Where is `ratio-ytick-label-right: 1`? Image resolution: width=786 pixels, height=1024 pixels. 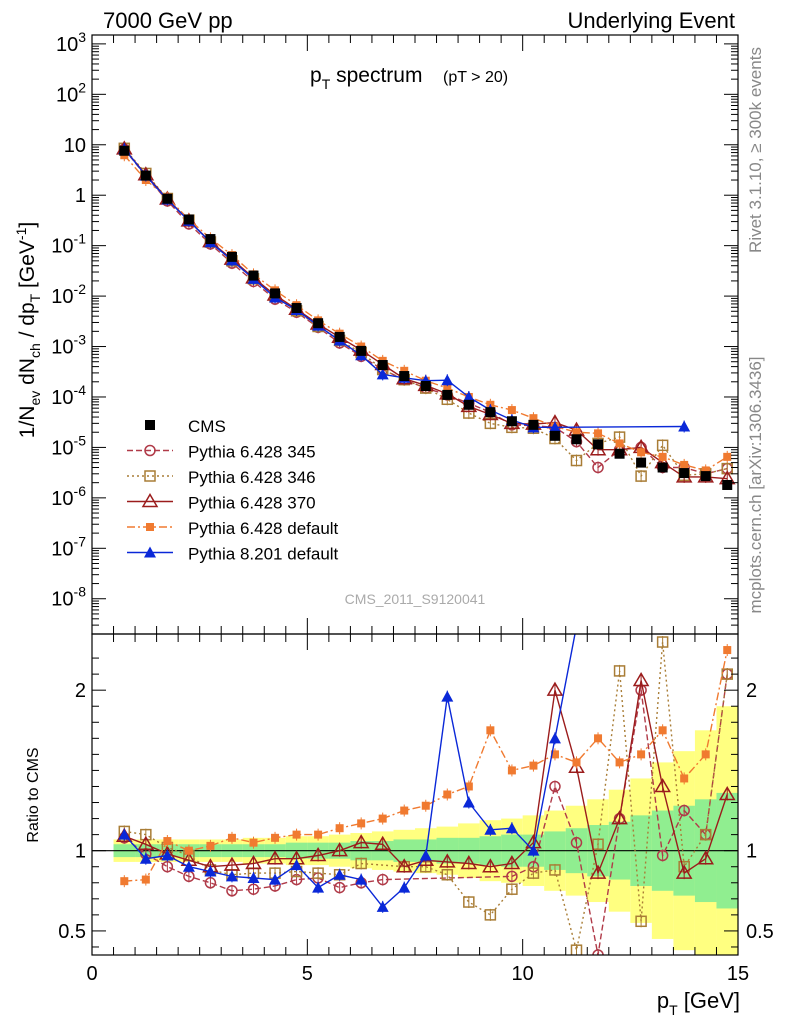 ratio-ytick-label-right: 1 is located at coordinates (751, 852).